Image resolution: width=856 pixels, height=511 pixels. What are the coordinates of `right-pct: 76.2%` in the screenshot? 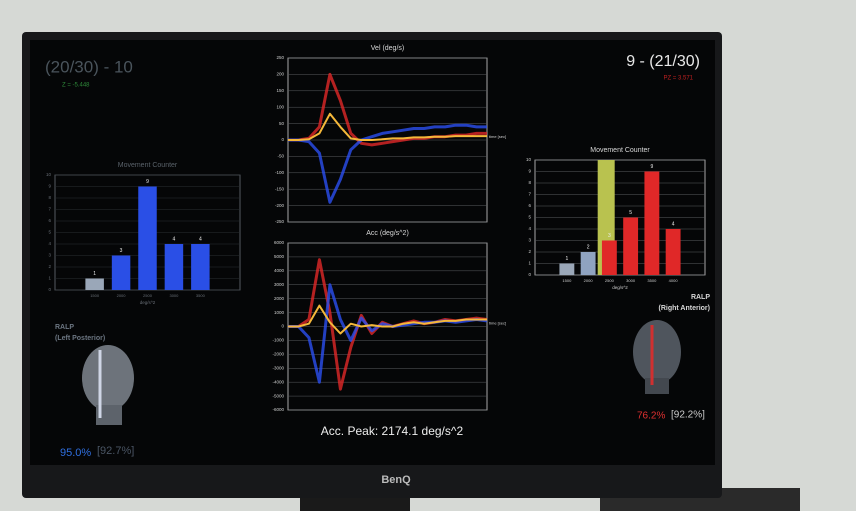 It's located at (651, 416).